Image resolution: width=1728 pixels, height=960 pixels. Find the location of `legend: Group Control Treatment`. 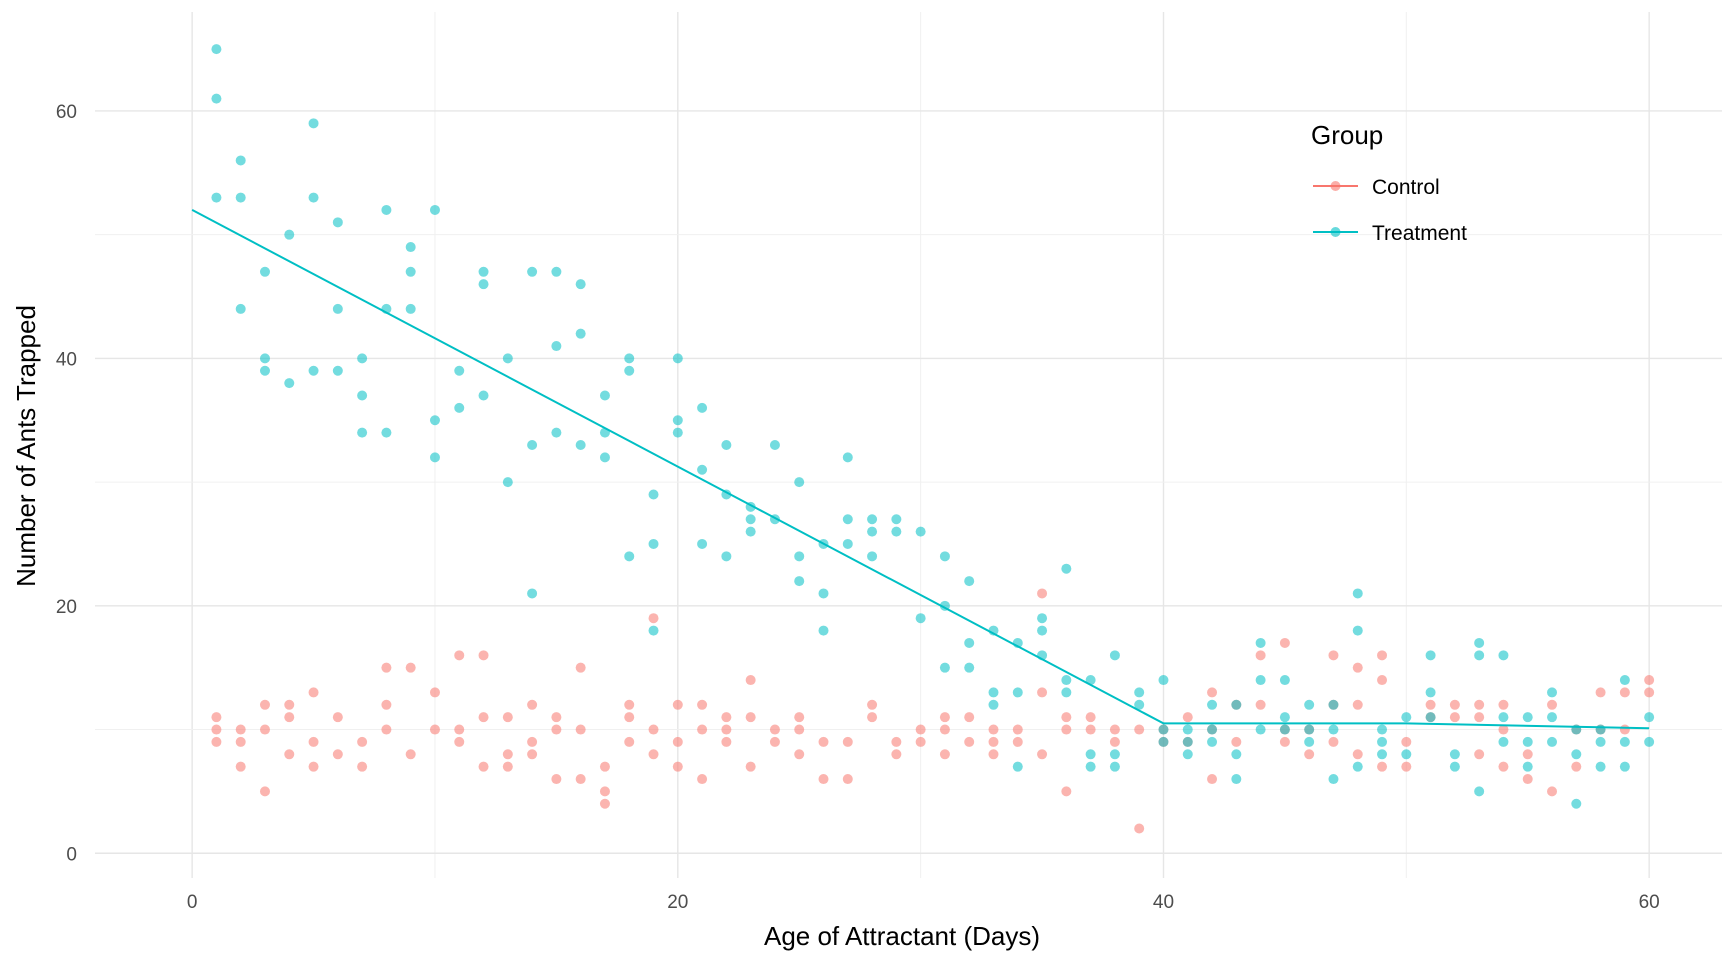

legend: Group Control Treatment is located at coordinates (1389, 182).